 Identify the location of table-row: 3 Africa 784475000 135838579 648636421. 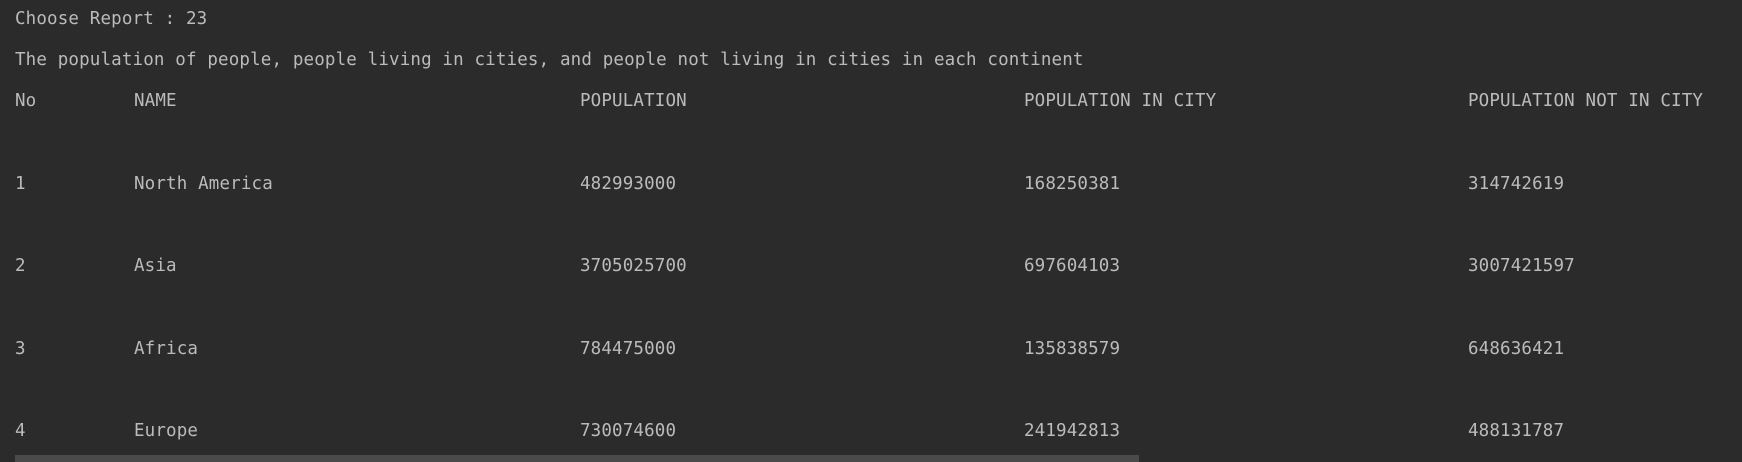
(871, 349).